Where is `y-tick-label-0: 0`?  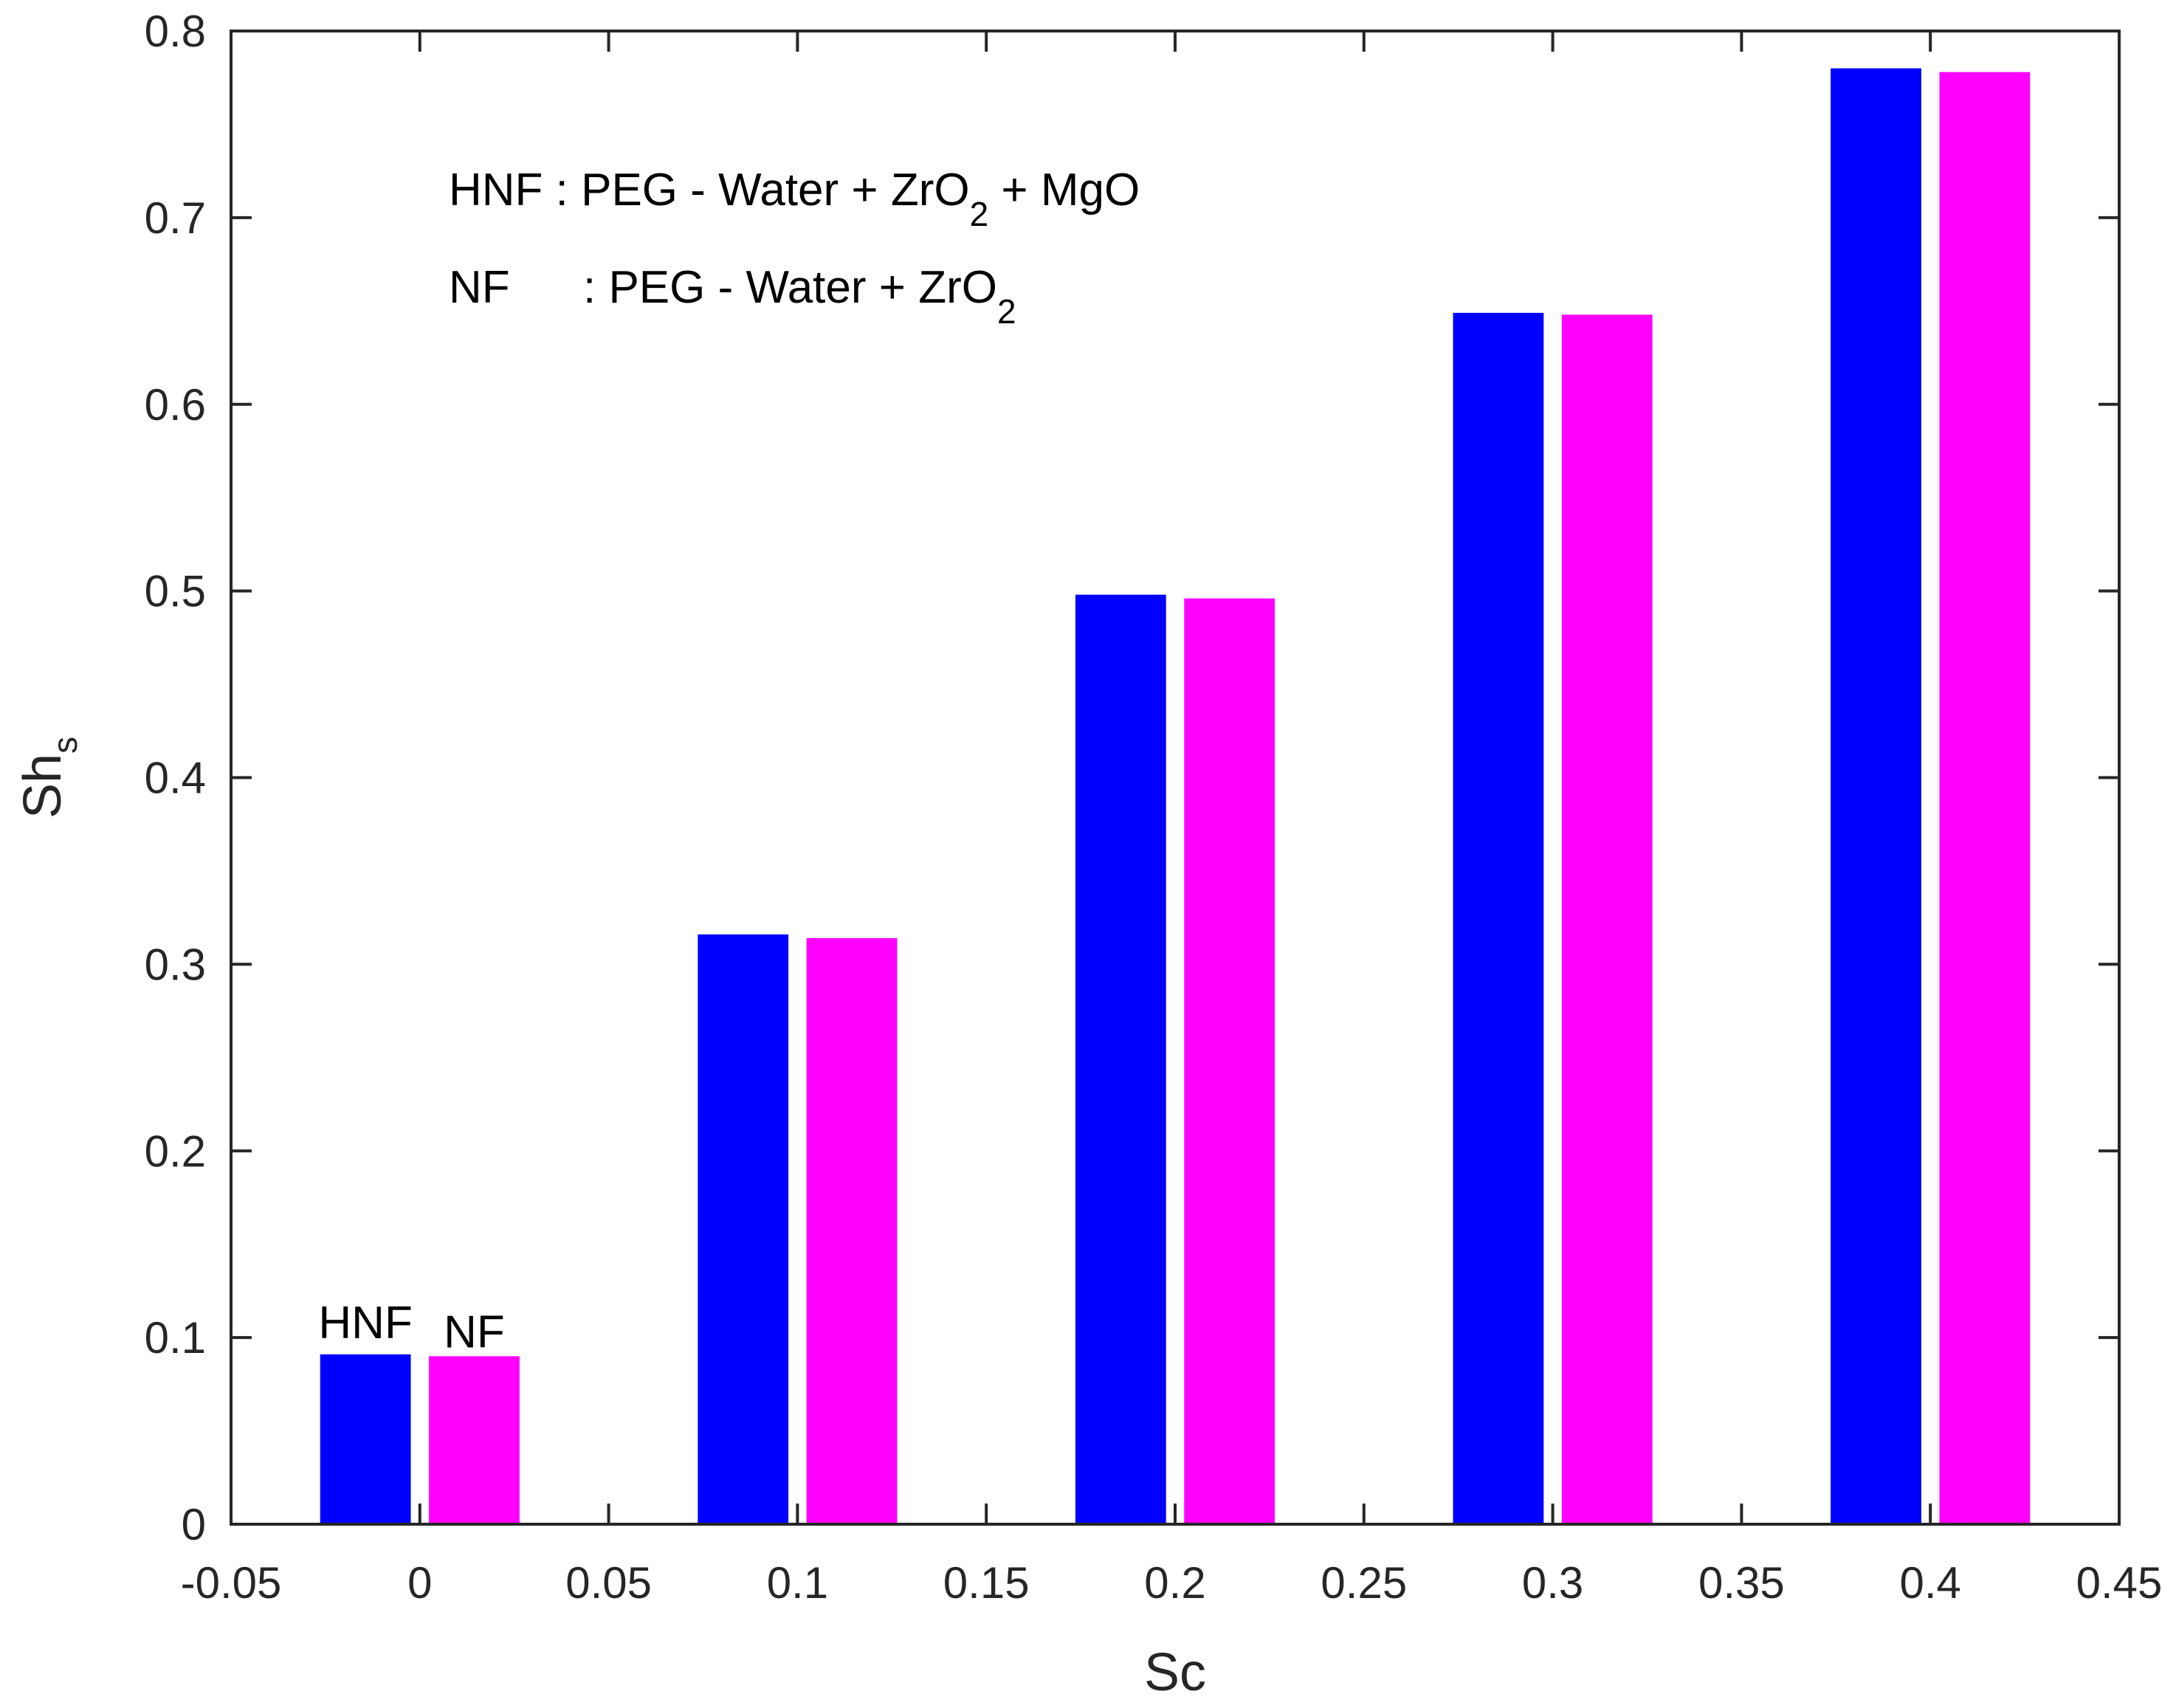
y-tick-label-0: 0 is located at coordinates (194, 1524).